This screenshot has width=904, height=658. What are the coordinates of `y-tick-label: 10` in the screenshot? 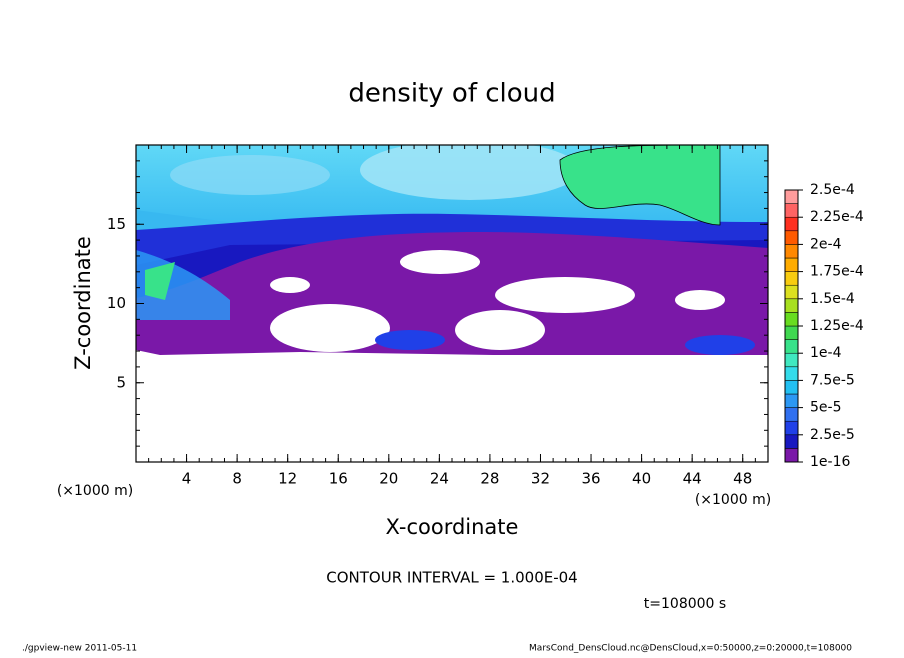 It's located at (116, 303).